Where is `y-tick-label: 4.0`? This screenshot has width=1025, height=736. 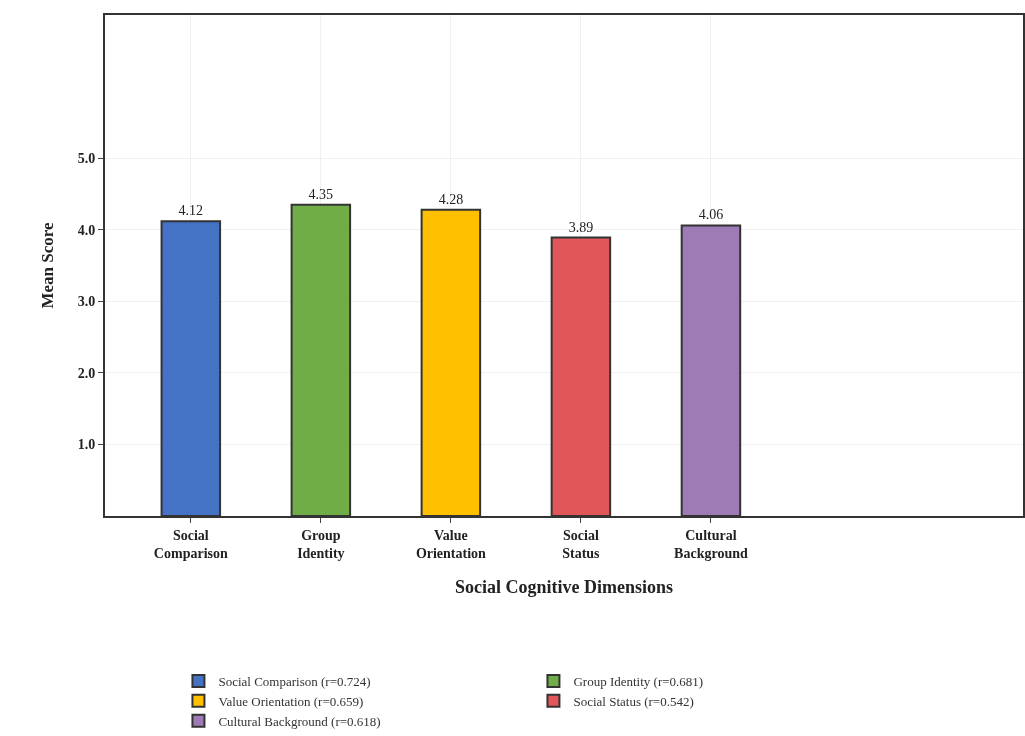 y-tick-label: 4.0 is located at coordinates (86, 230).